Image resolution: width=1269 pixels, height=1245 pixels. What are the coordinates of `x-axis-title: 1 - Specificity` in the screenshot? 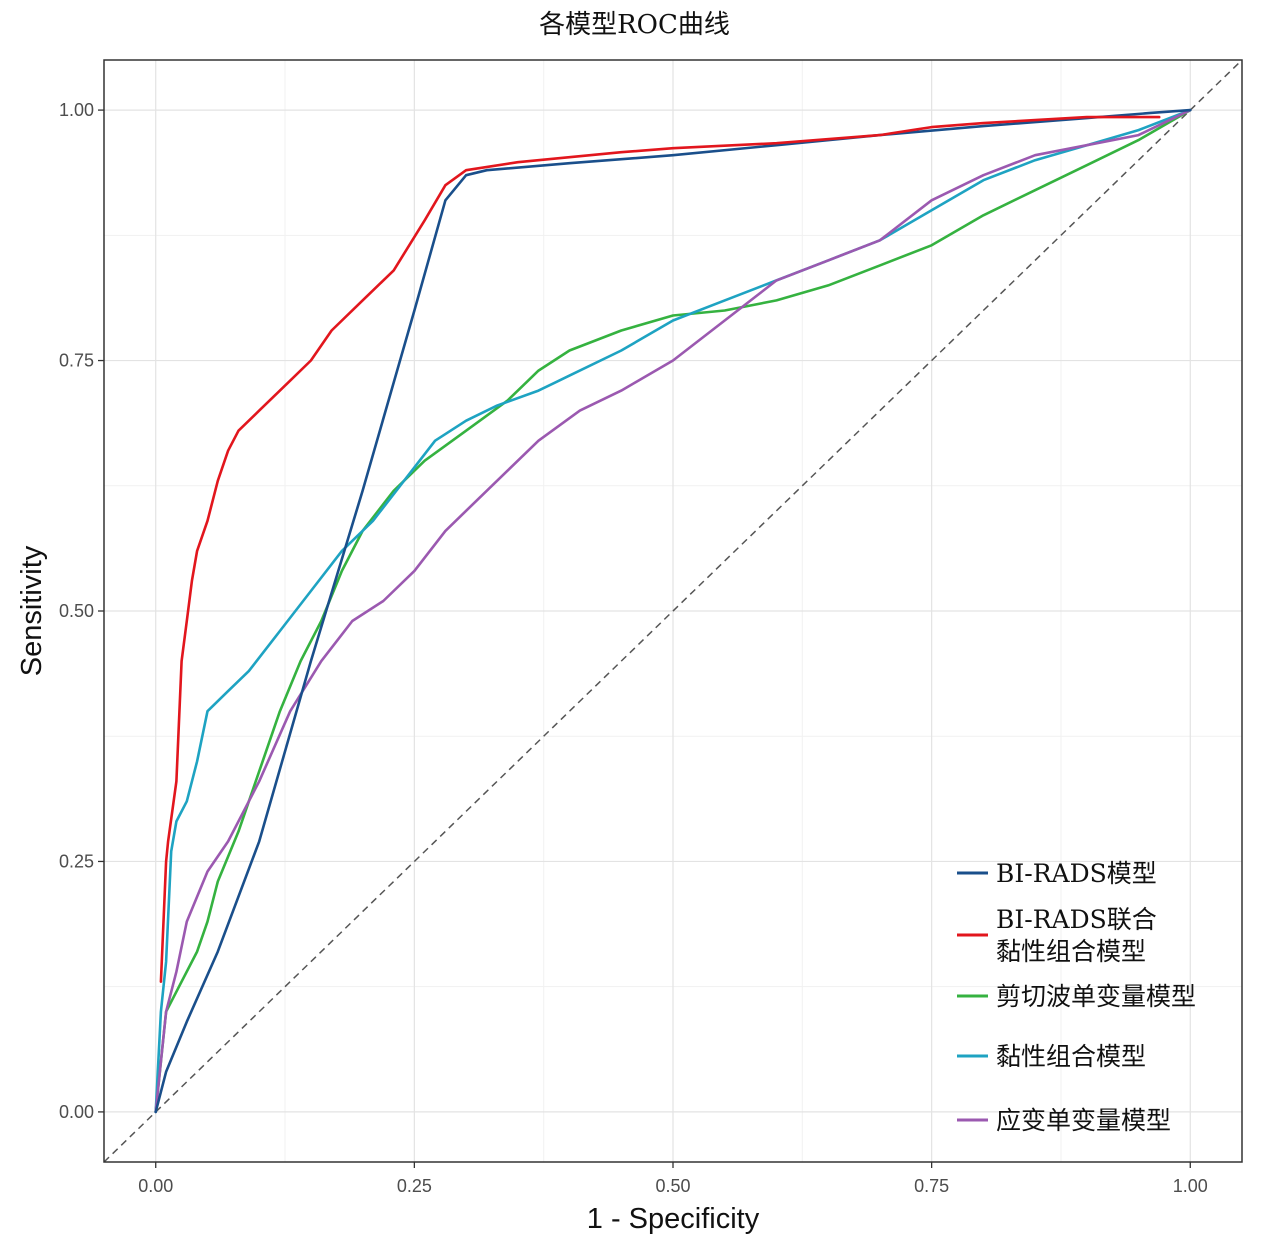 It's located at (673, 1219).